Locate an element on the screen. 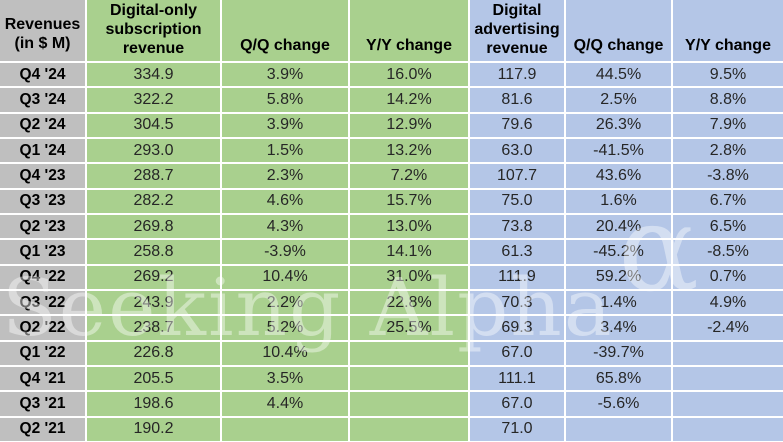 This screenshot has width=783, height=442. quarter-label: Q2 '24 is located at coordinates (43, 125).